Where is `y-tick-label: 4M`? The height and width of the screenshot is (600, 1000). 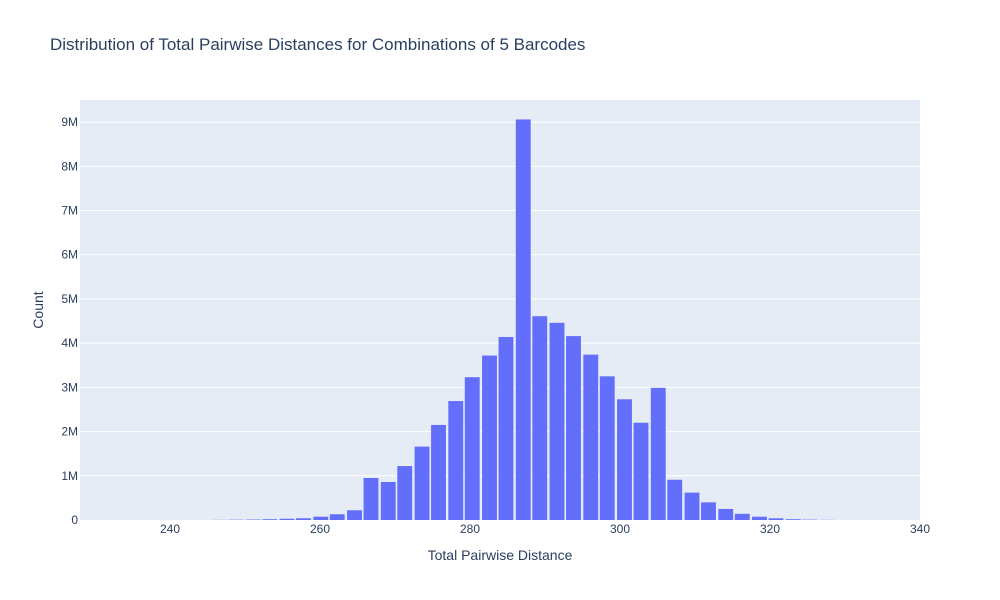 y-tick-label: 4M is located at coordinates (69, 343).